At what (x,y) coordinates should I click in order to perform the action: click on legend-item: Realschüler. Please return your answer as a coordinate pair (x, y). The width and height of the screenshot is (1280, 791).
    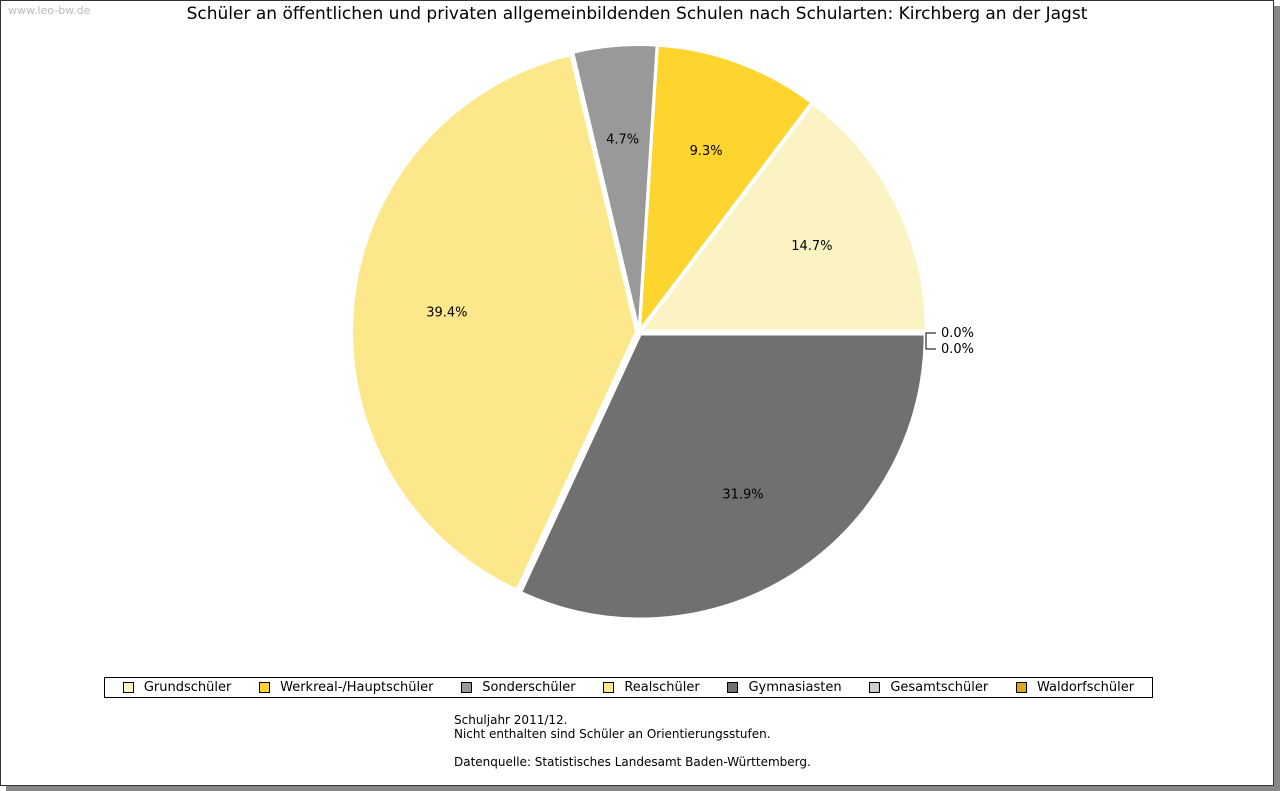
    Looking at the image, I should click on (651, 687).